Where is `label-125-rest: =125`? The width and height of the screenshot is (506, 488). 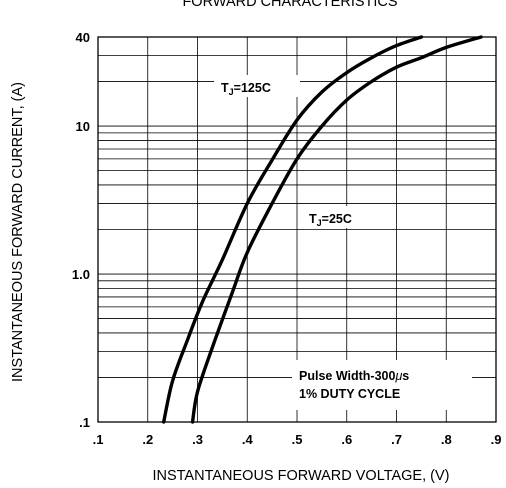
label-125-rest: =125 is located at coordinates (248, 88).